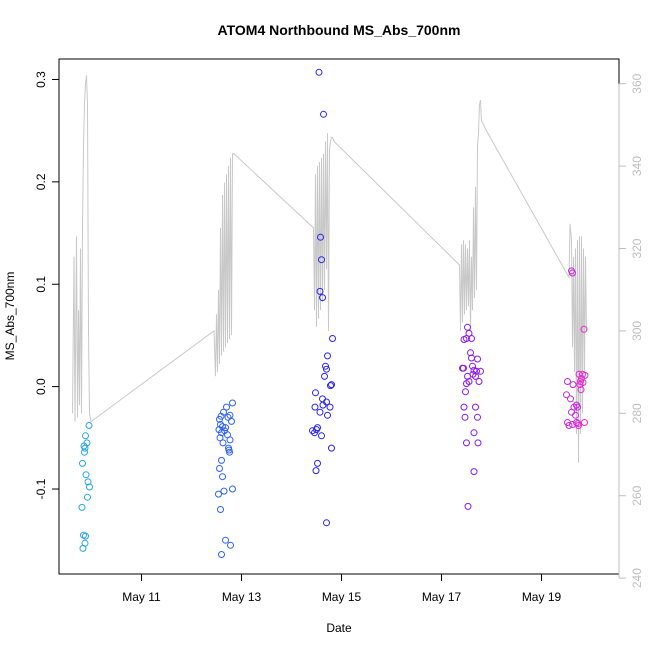 This screenshot has height=650, width=650. Describe the element at coordinates (542, 597) in the screenshot. I see `x-tick-label: May 19` at that location.